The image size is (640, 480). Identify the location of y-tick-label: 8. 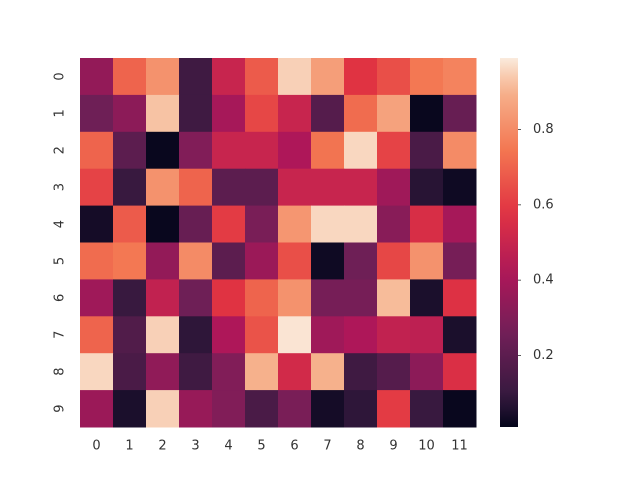
(60, 372).